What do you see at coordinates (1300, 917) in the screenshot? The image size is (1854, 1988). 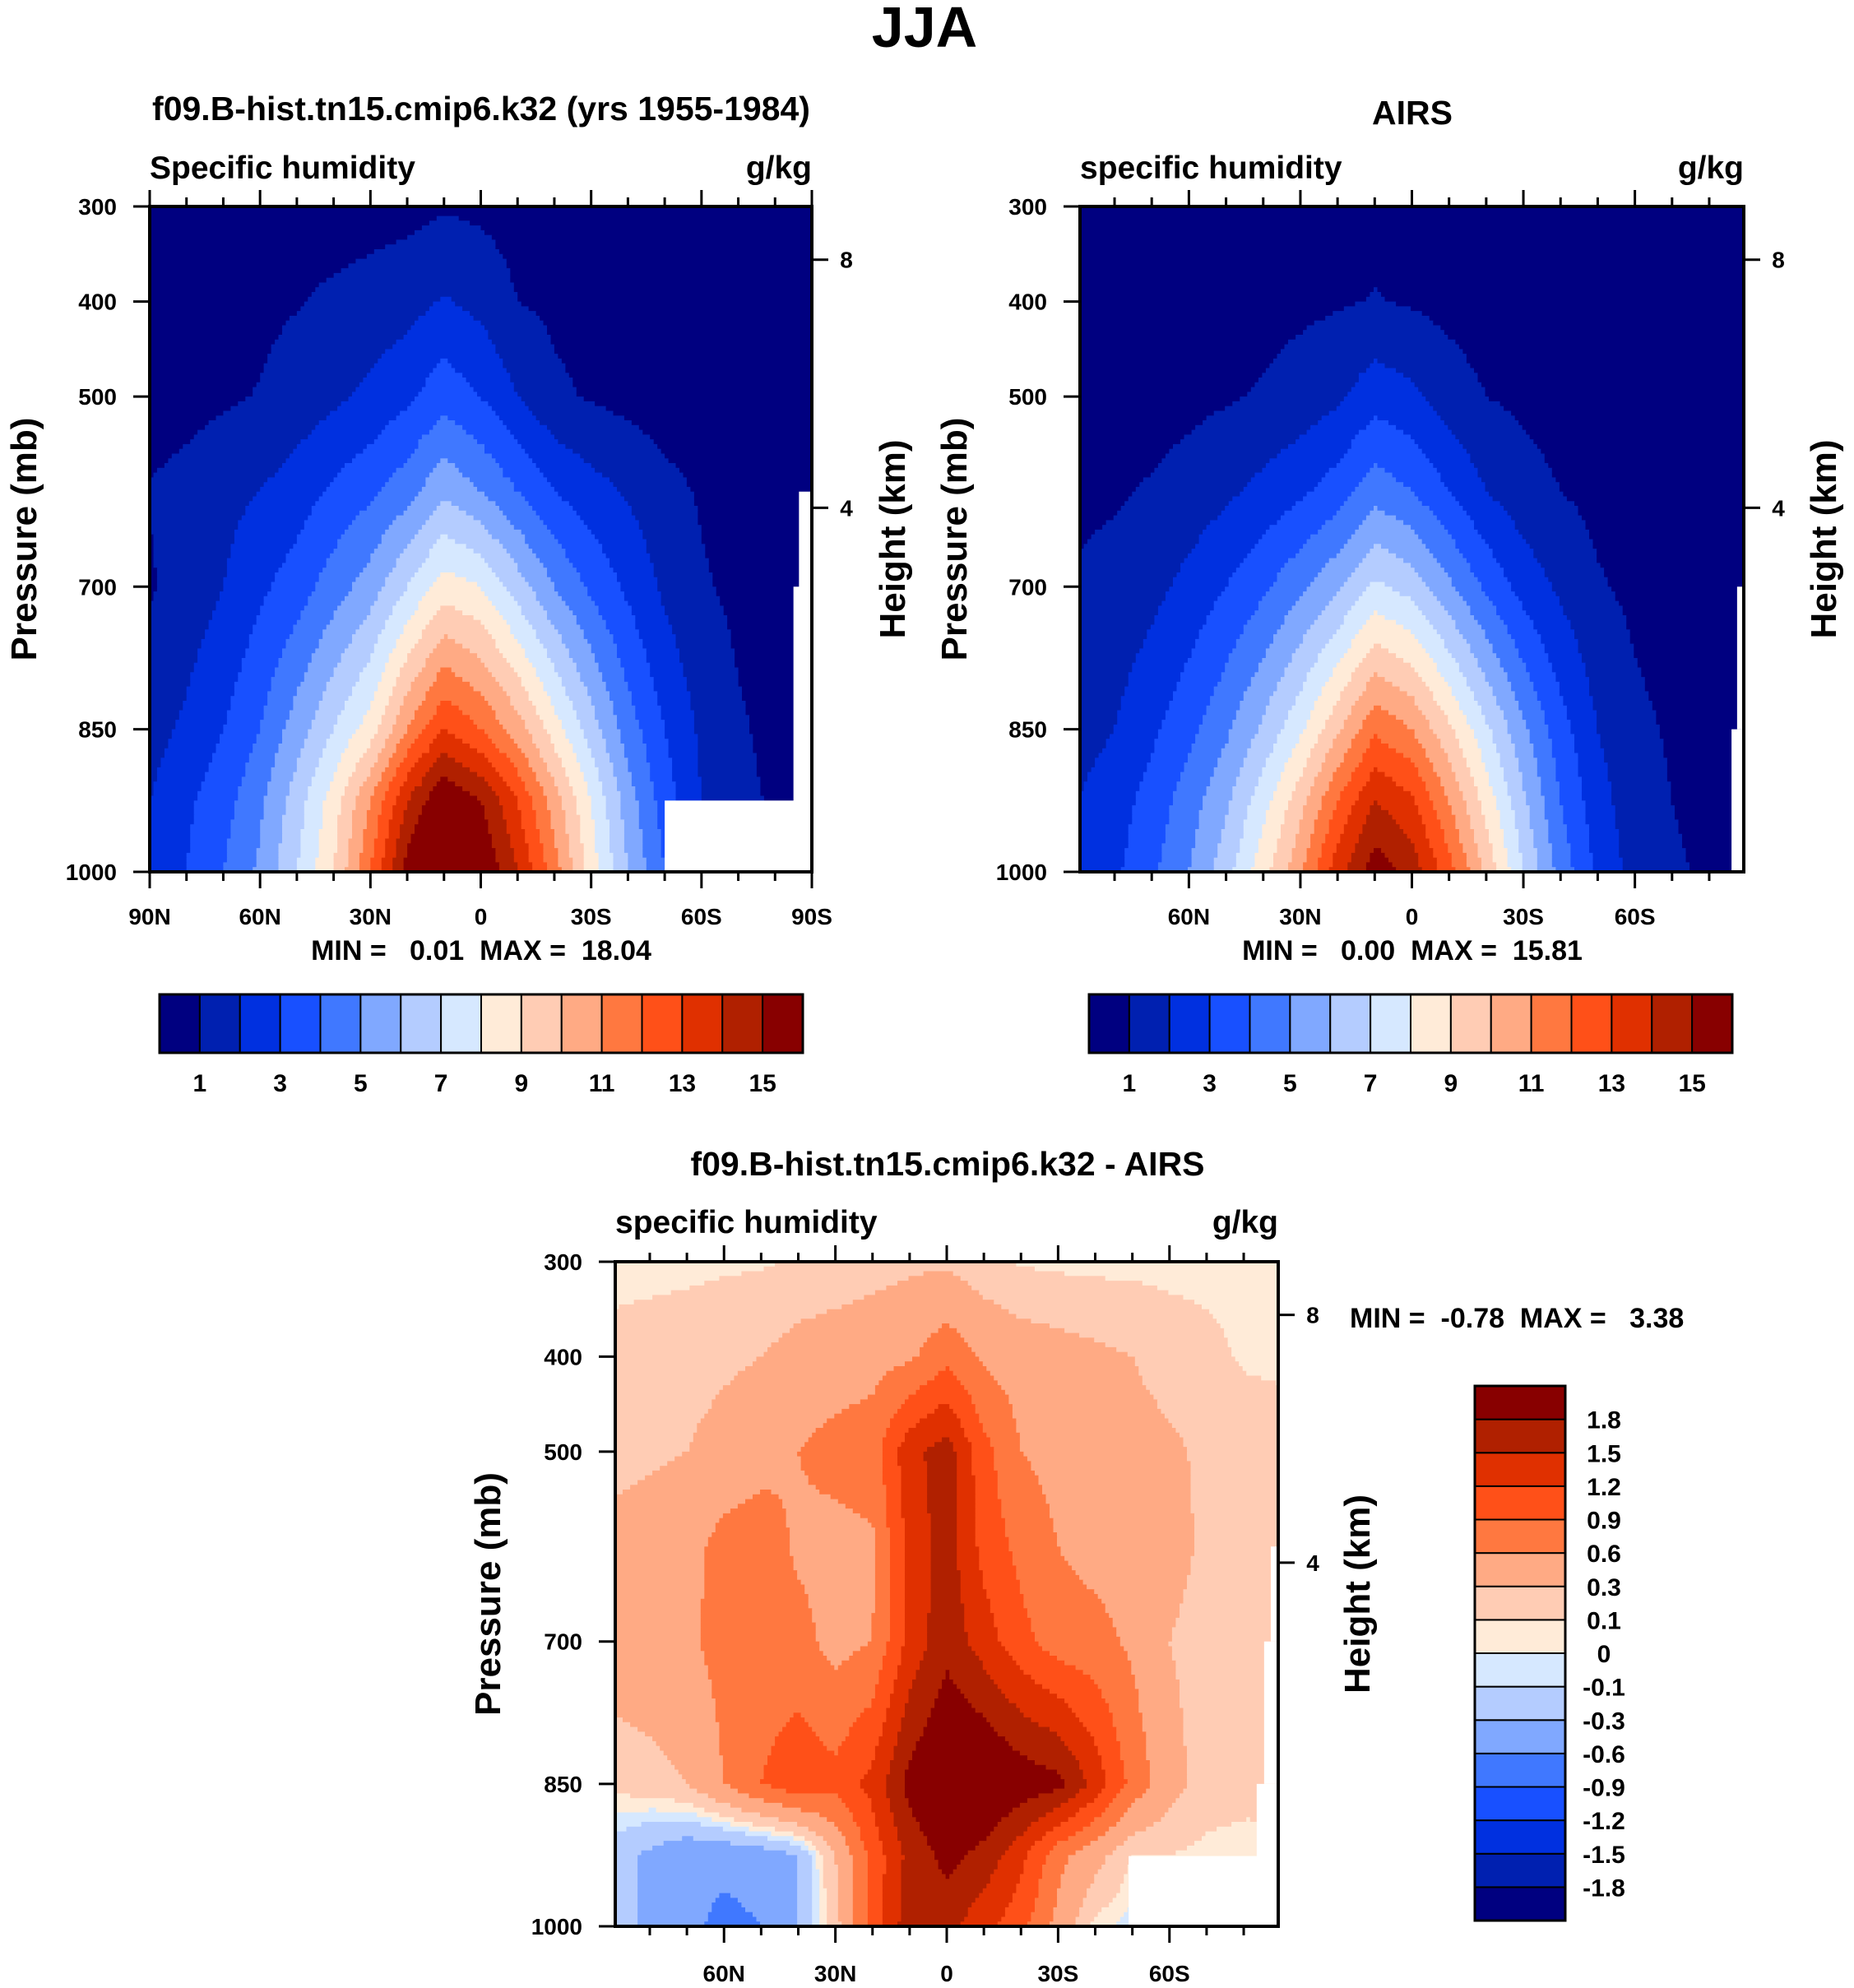 I see `x-tick-label: 30N` at bounding box center [1300, 917].